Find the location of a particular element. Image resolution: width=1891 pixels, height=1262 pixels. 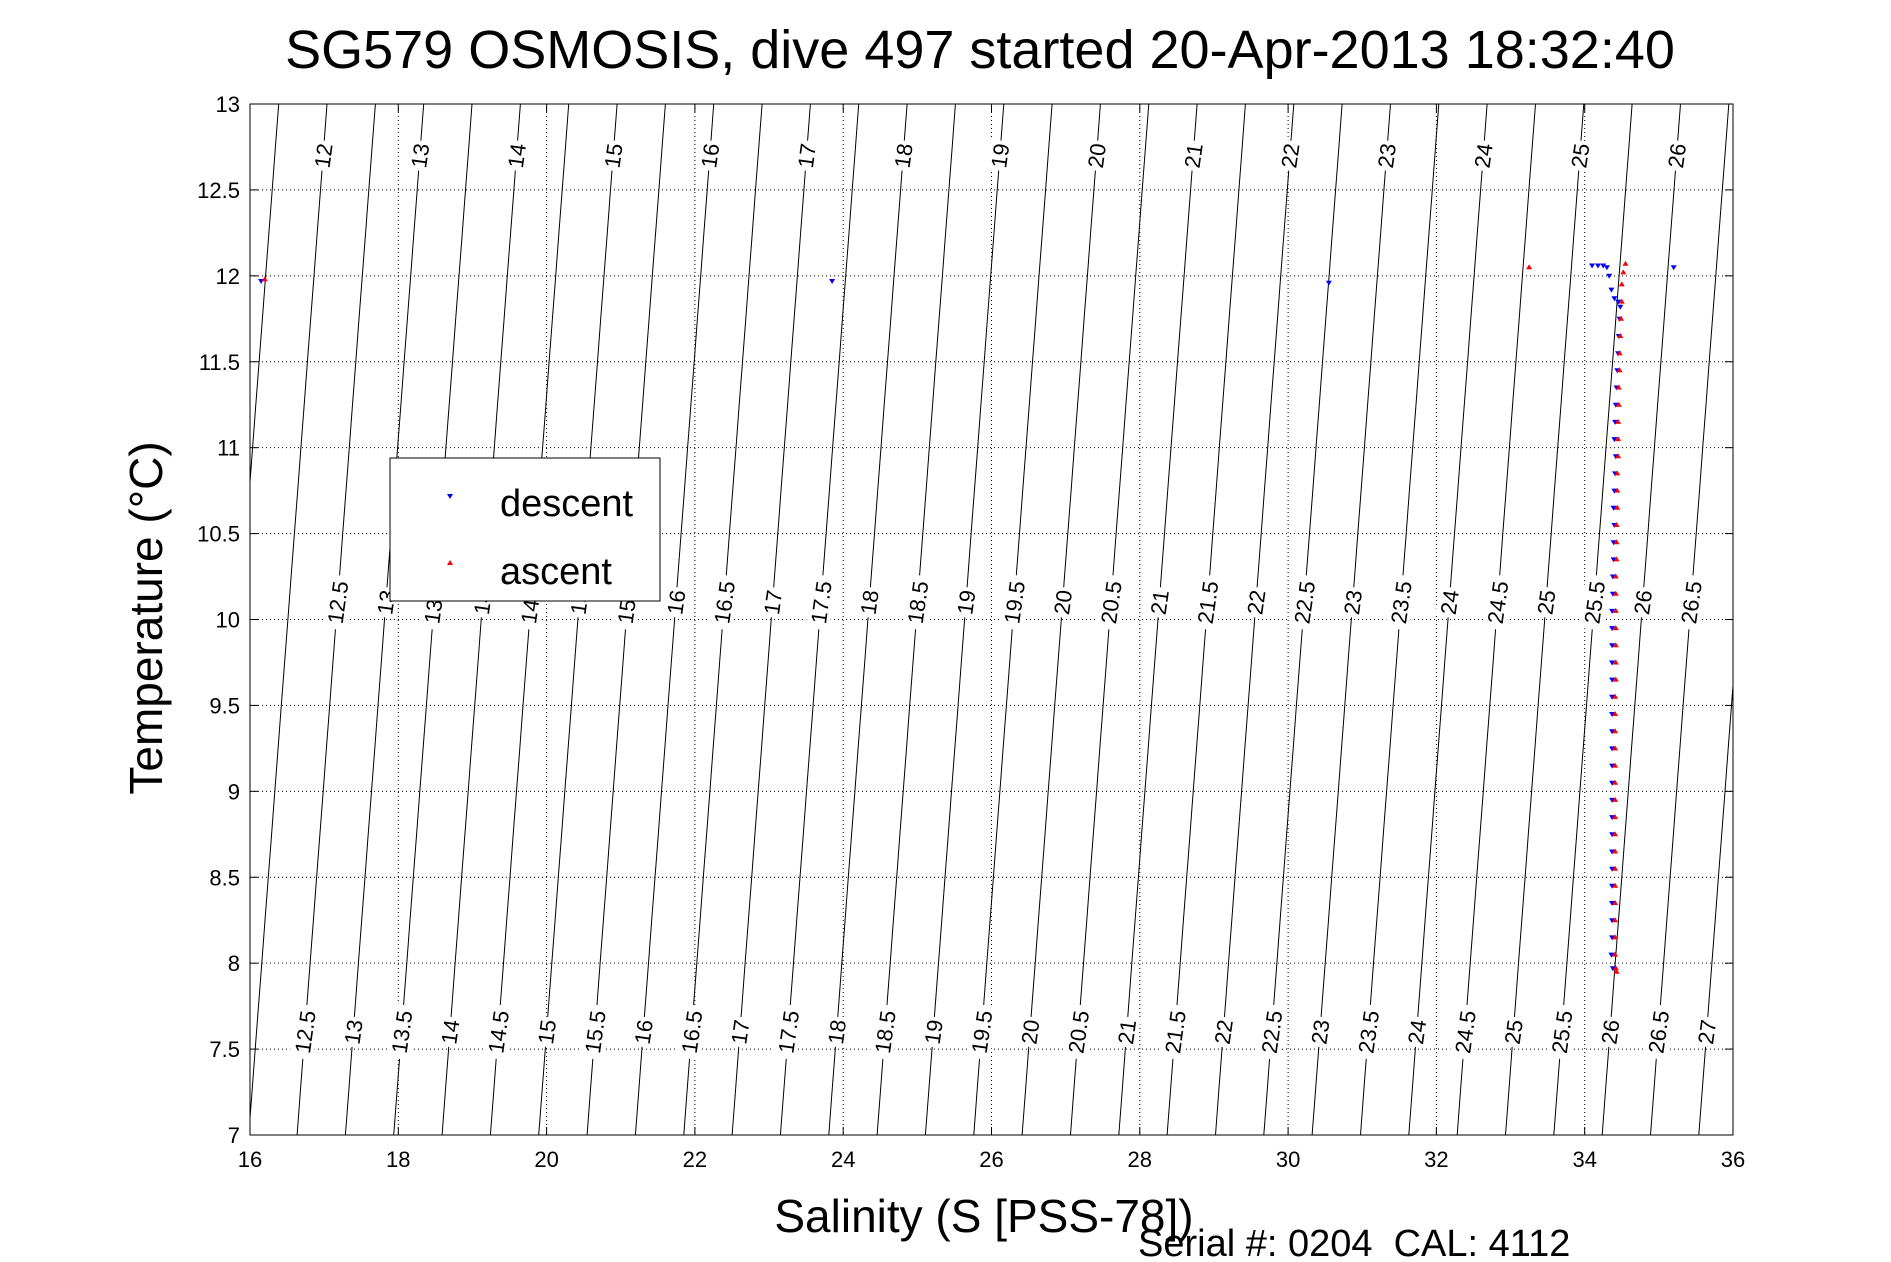

density-contour-label: 15 is located at coordinates (546, 1032).